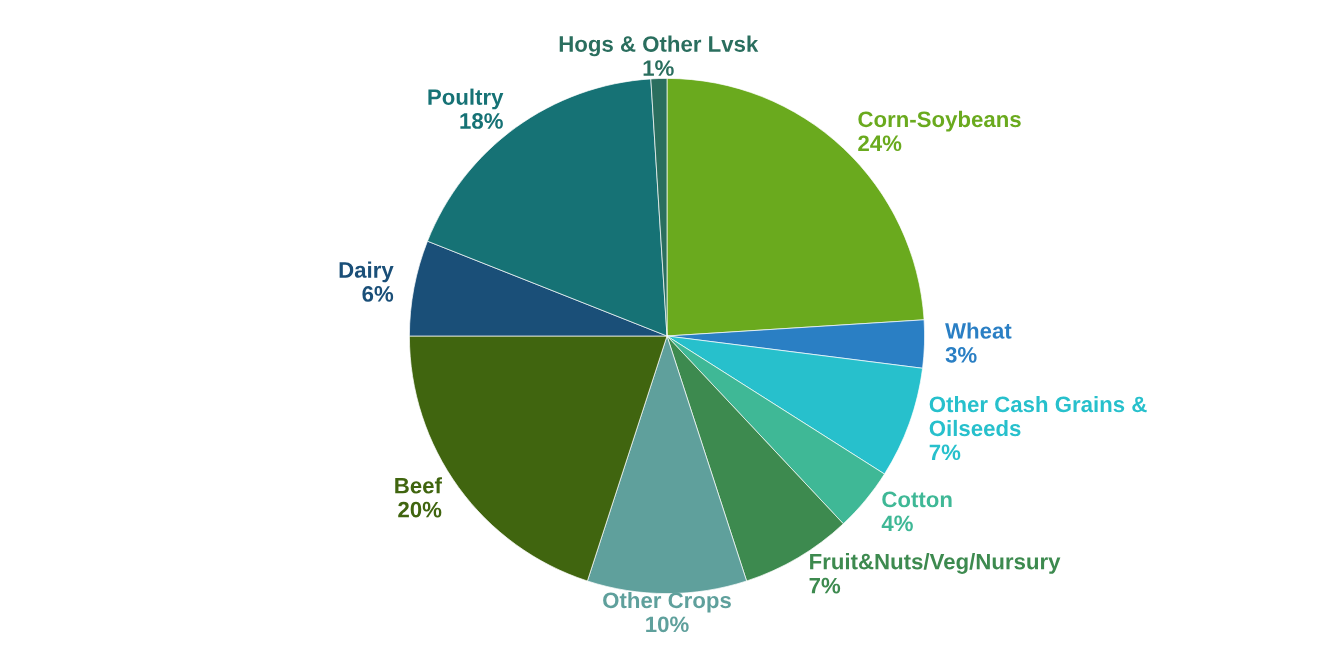 This screenshot has width=1334, height=672. I want to click on slice-label: Hogs & Other Lvsk, so click(659, 46).